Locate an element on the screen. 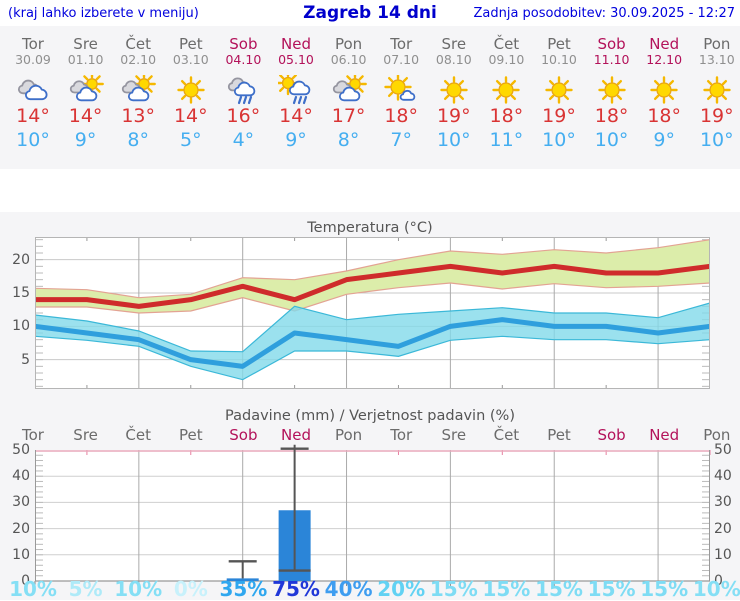 The width and height of the screenshot is (740, 601). precip-probability: 75% is located at coordinates (296, 589).